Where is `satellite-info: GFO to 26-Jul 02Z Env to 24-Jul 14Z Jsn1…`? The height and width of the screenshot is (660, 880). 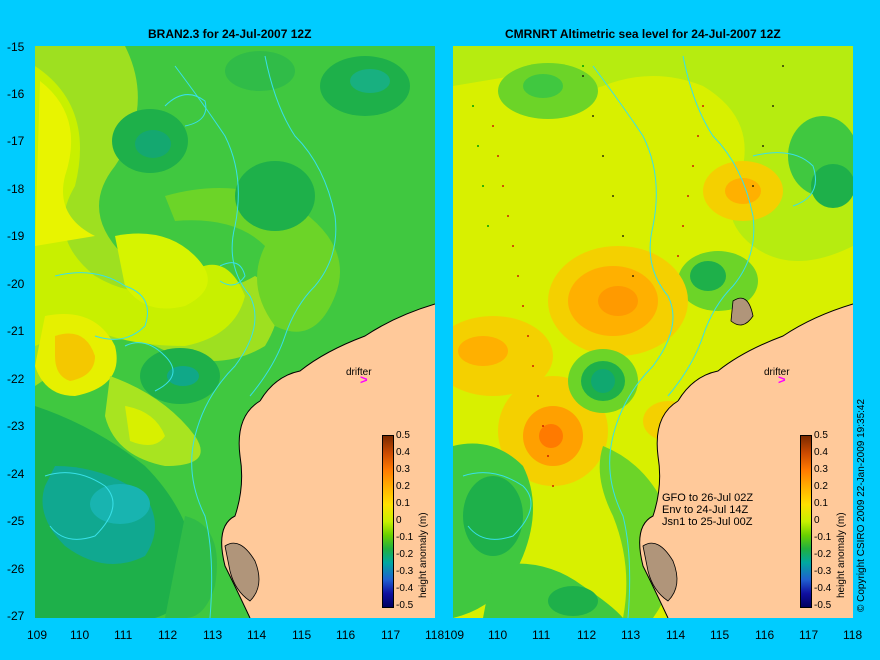 satellite-info: GFO to 26-Jul 02Z Env to 24-Jul 14Z Jsn1… is located at coordinates (707, 510).